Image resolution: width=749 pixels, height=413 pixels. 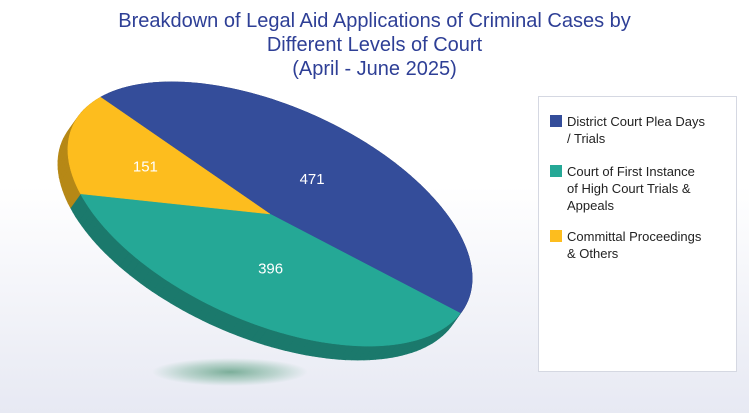 I want to click on chart-title-line-2: Different Levels of Court, so click(x=374, y=45).